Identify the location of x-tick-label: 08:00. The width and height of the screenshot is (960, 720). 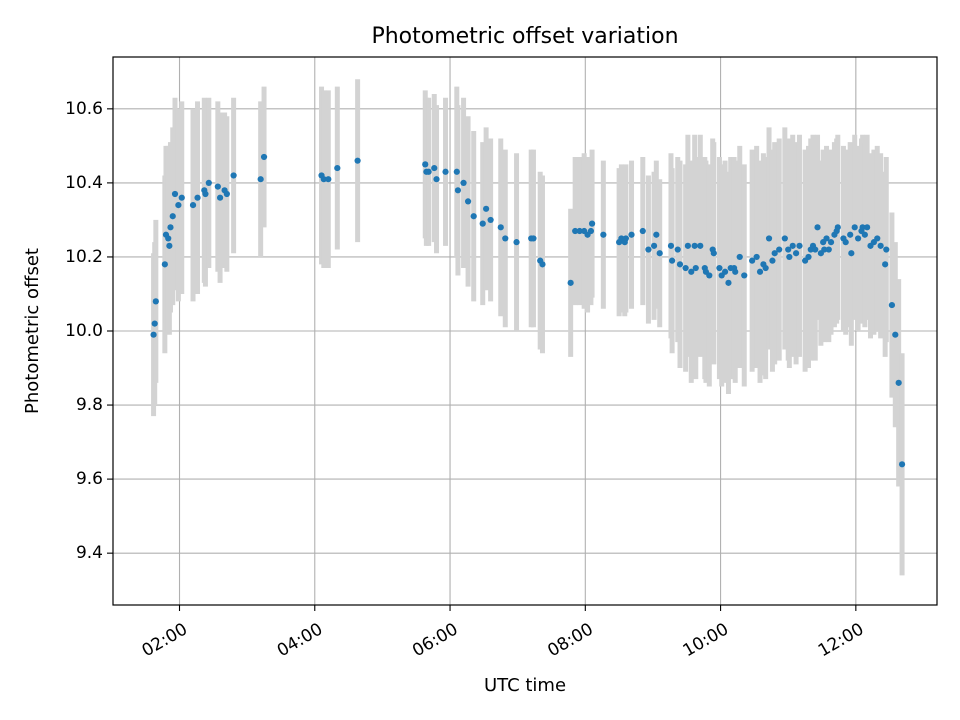
(570, 640).